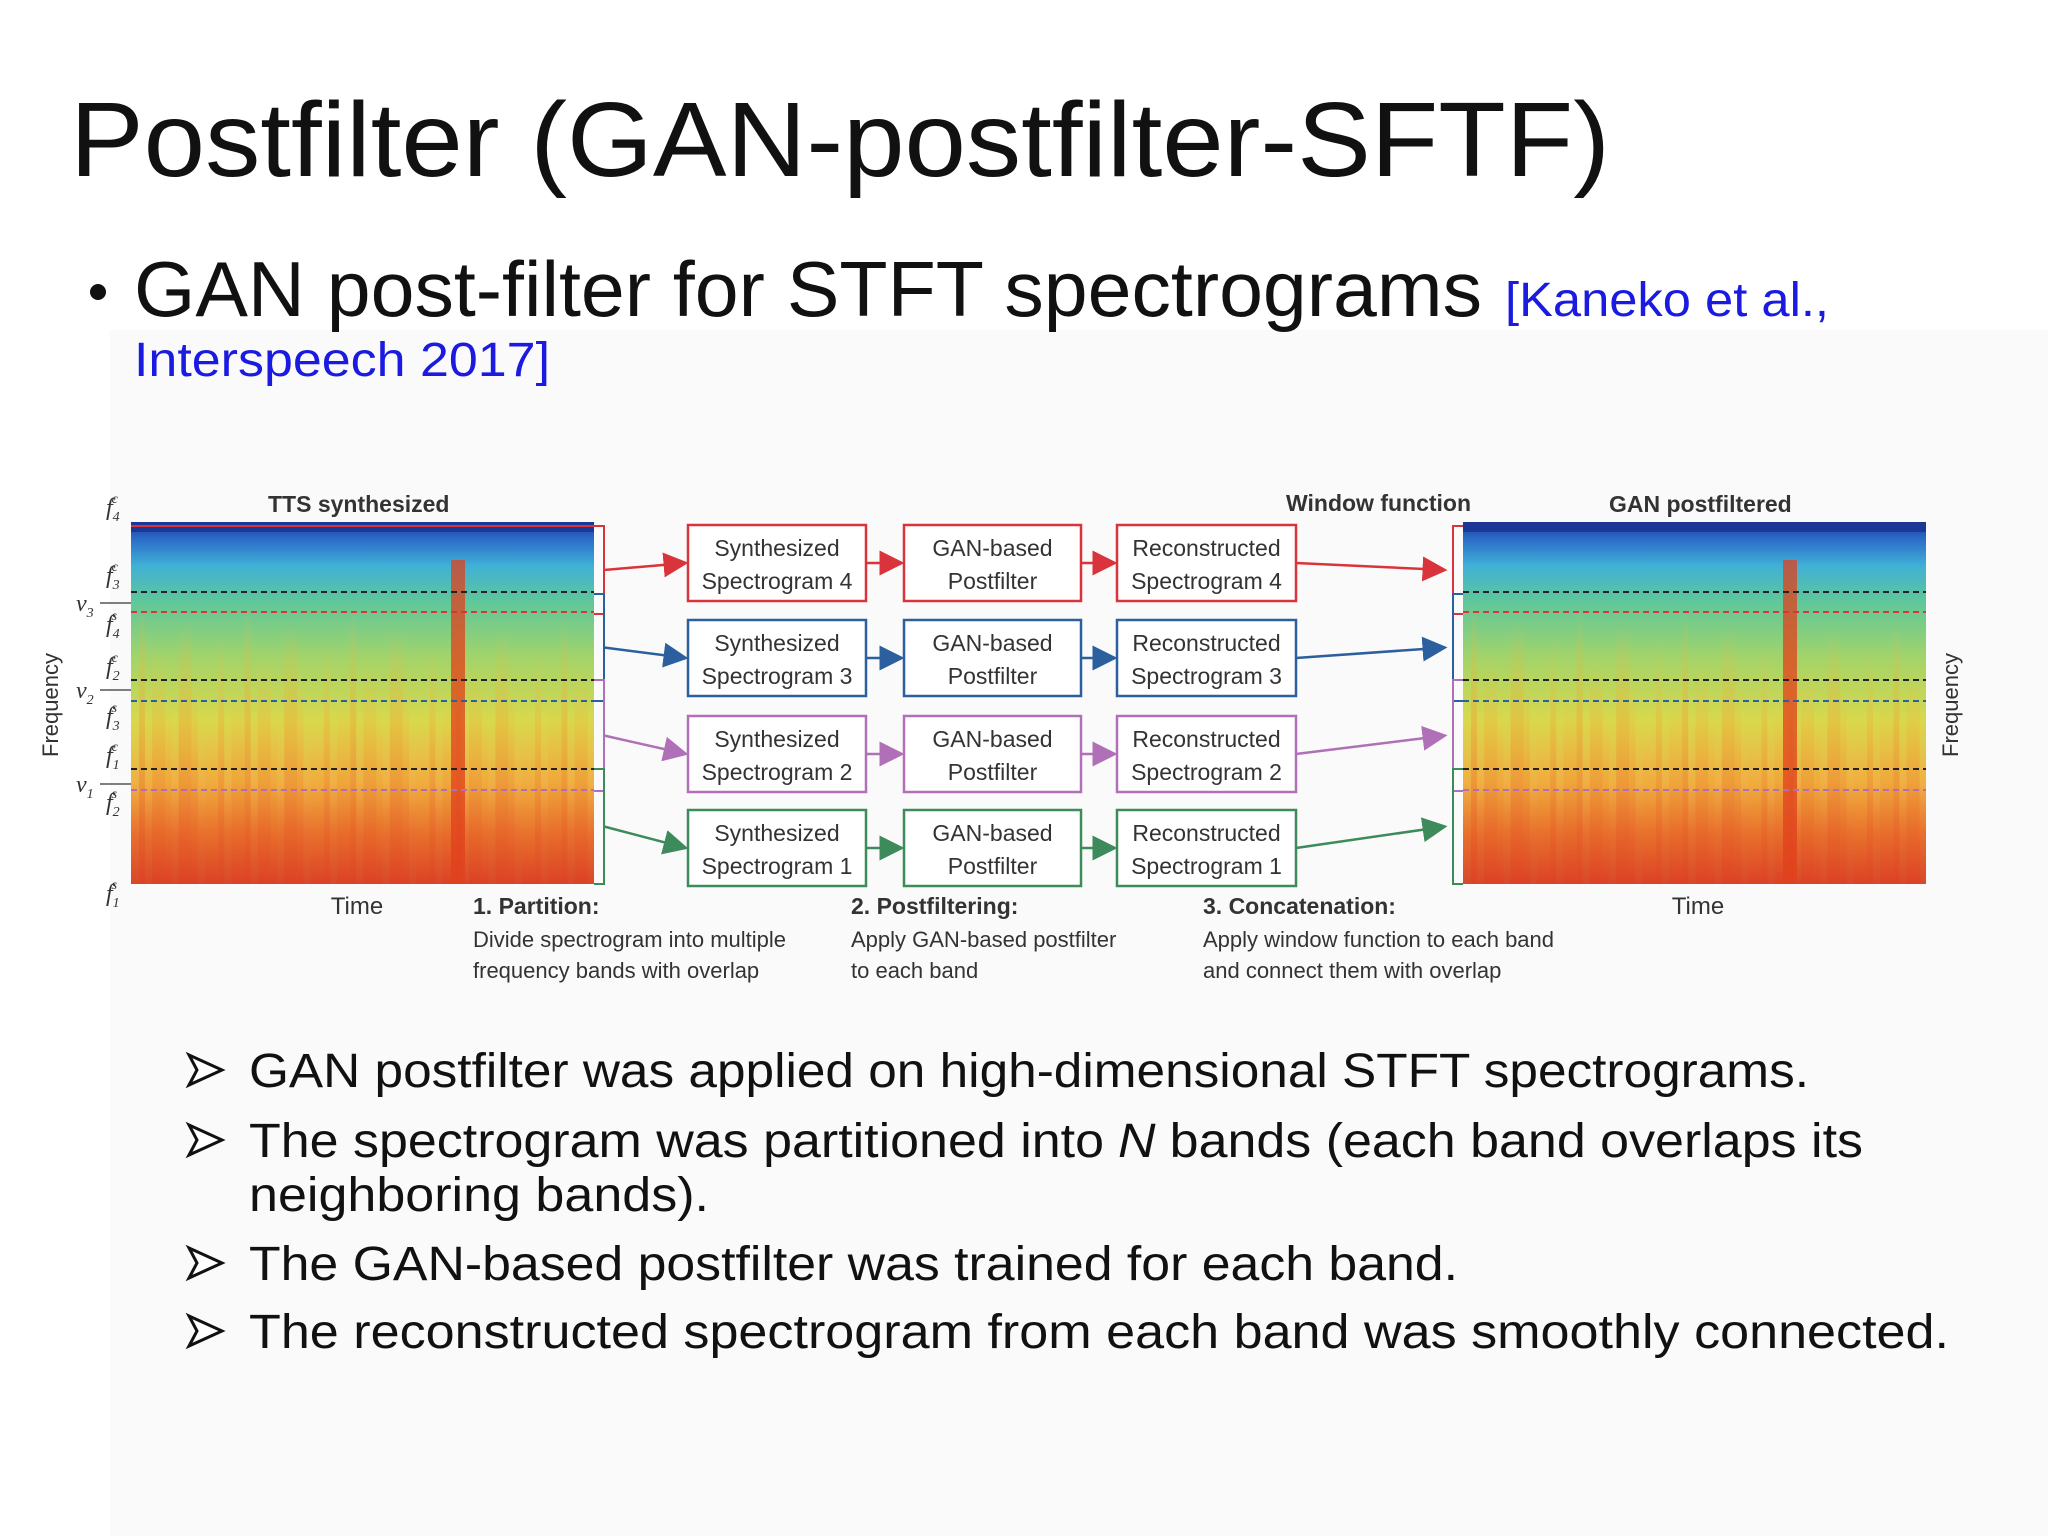  Describe the element at coordinates (113, 508) in the screenshot. I see `freq-label: f4 c` at that location.